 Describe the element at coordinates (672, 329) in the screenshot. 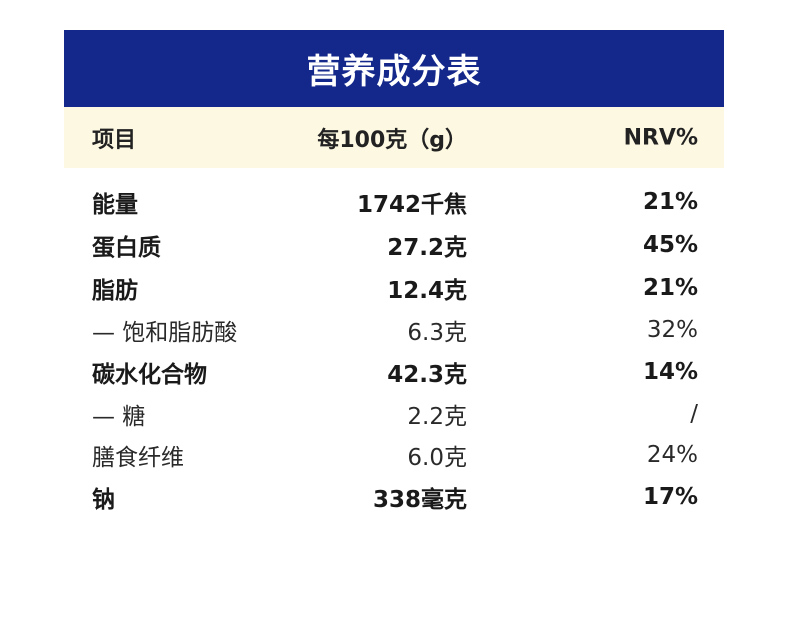

I see `nutrient-nrv: 32%` at that location.